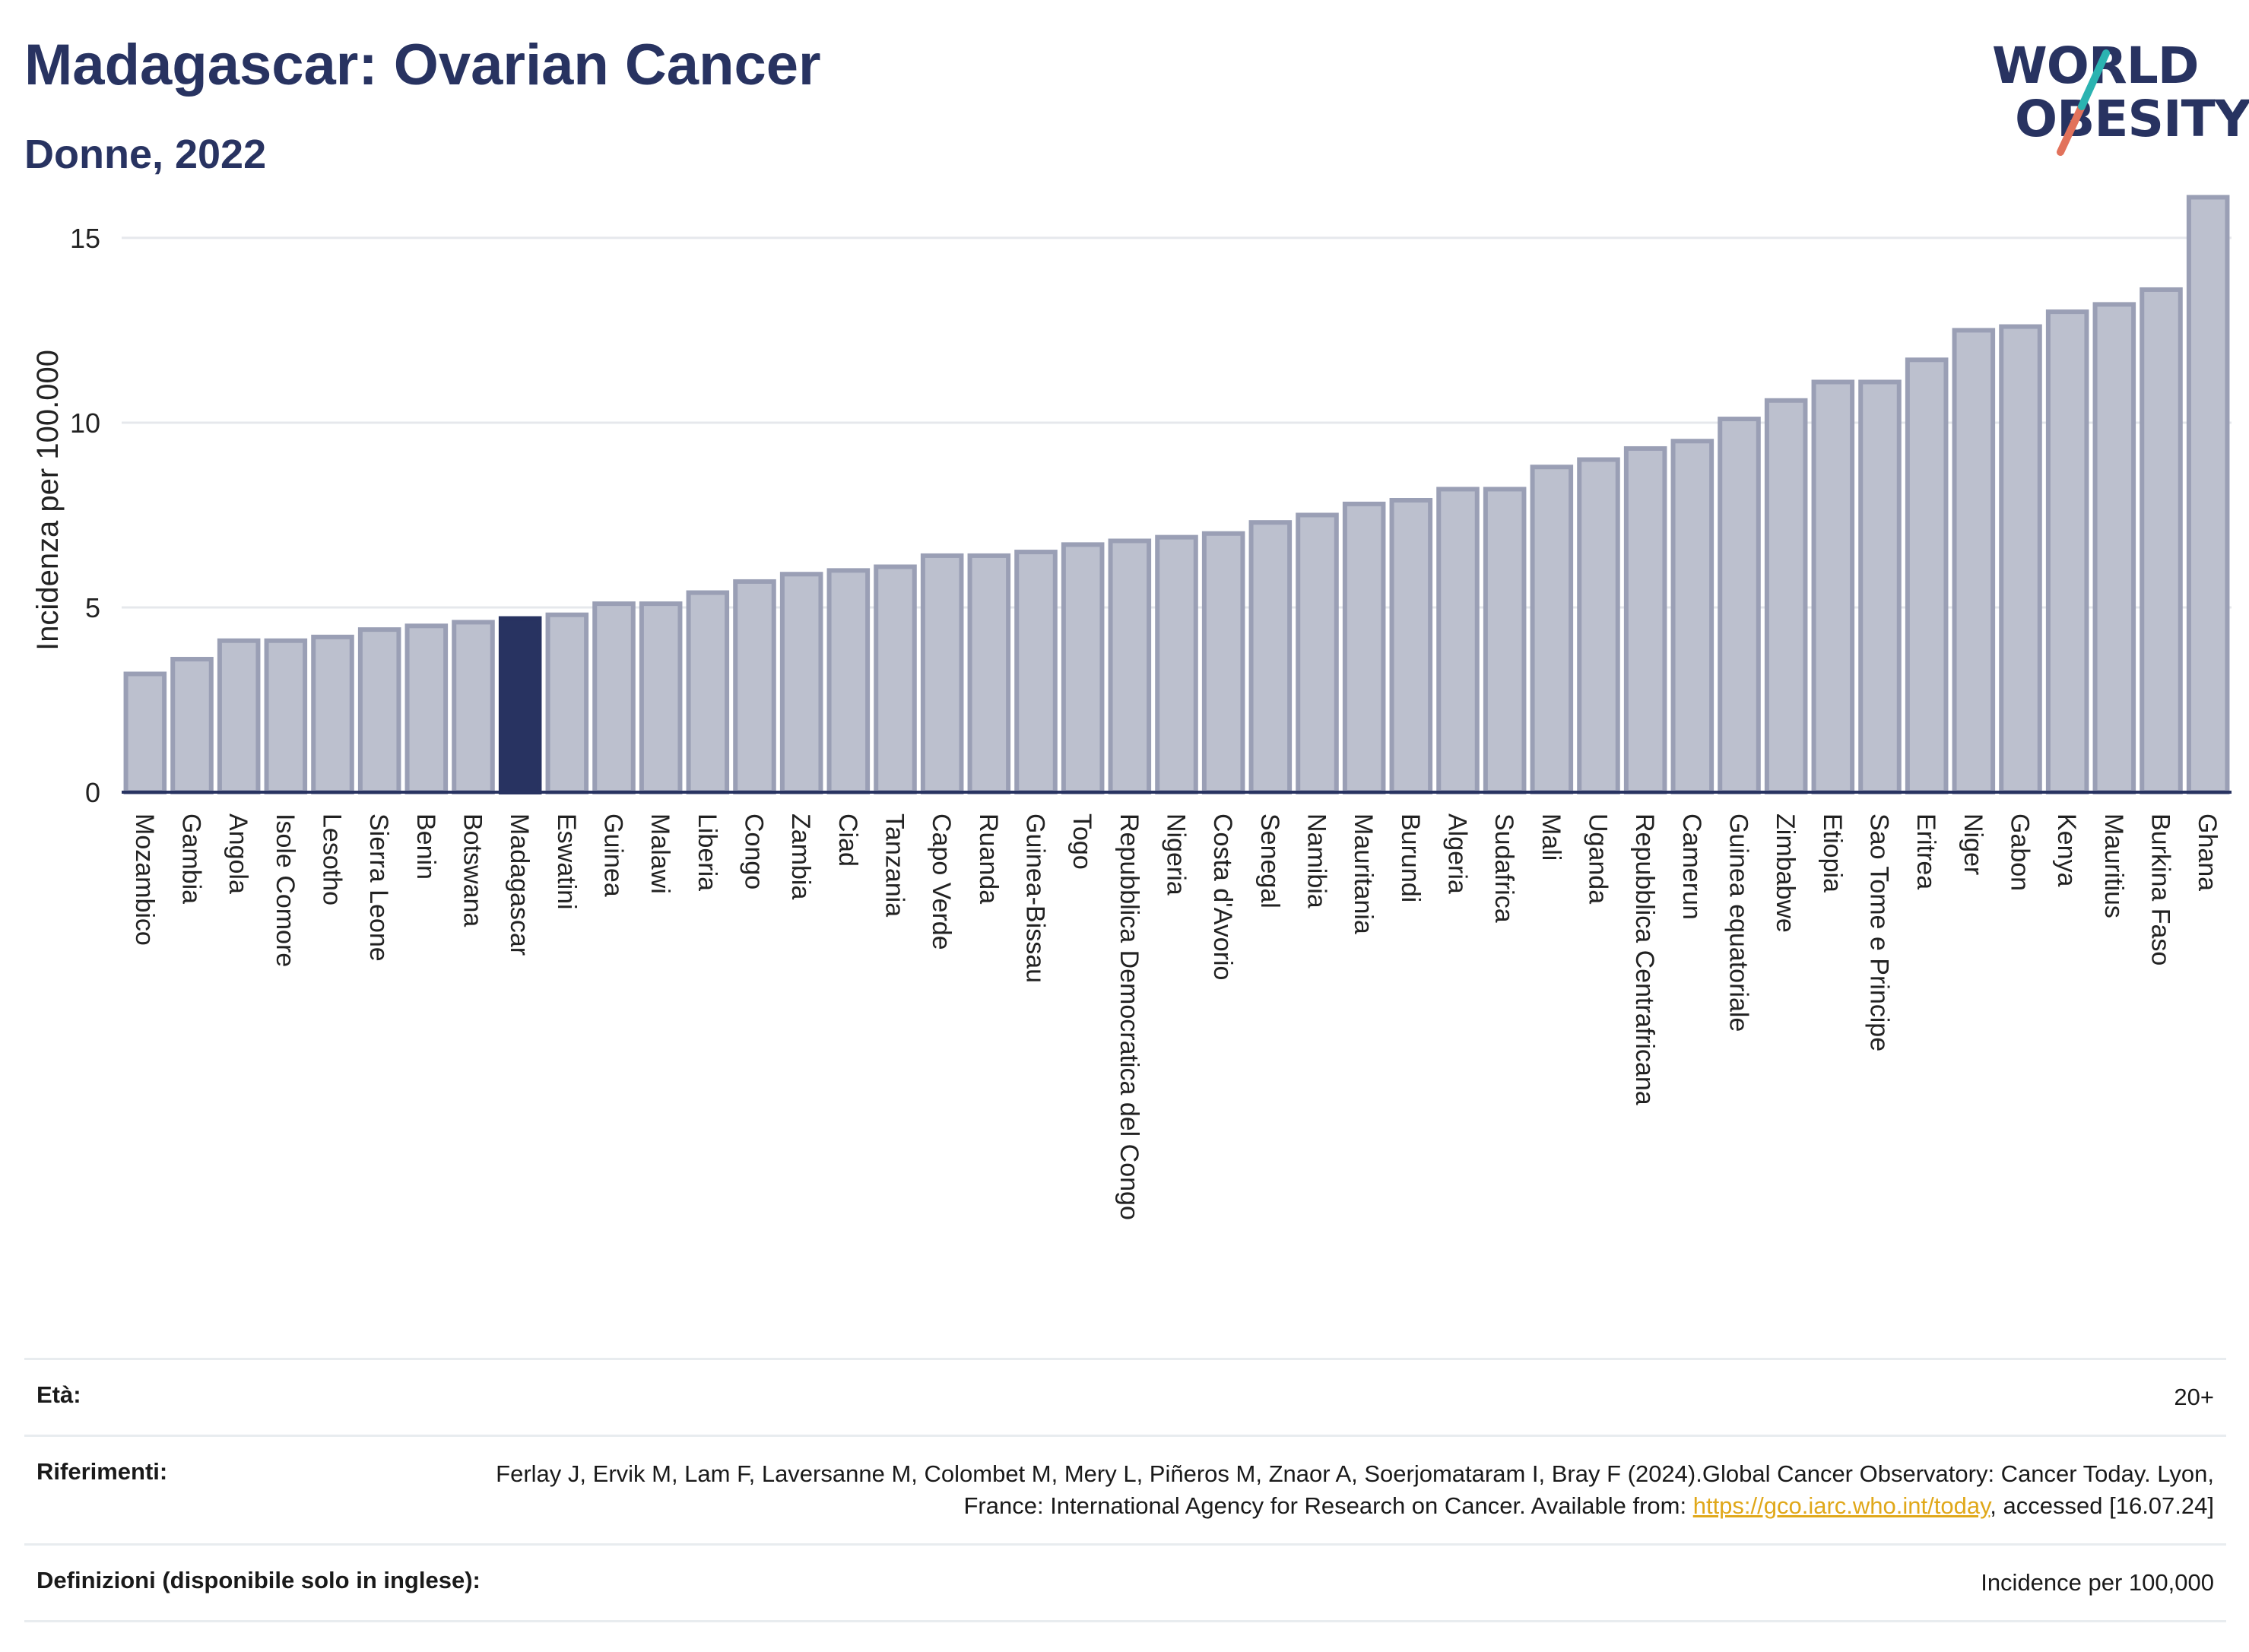  Describe the element at coordinates (1503, 868) in the screenshot. I see `x-tick-label: Sudafrica` at that location.